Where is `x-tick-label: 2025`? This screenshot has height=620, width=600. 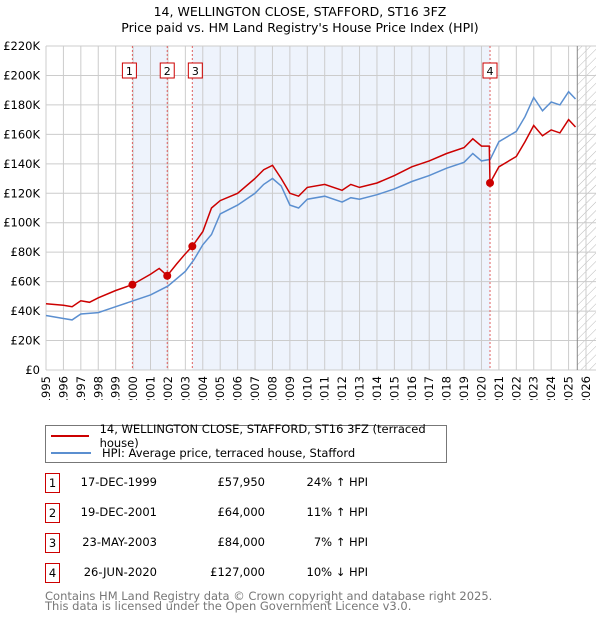
x-tick-label: 2025 is located at coordinates (569, 388).